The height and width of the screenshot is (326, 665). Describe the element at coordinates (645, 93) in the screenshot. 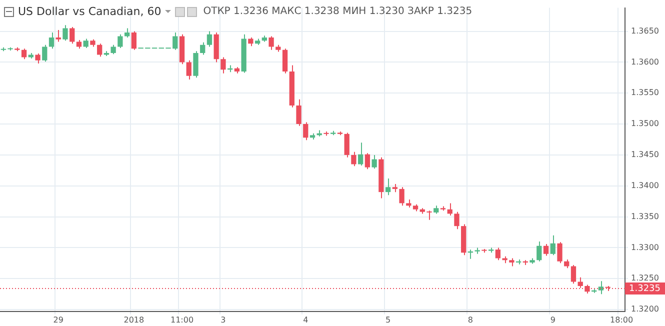

I see `y-tick-label: 1.3550` at that location.